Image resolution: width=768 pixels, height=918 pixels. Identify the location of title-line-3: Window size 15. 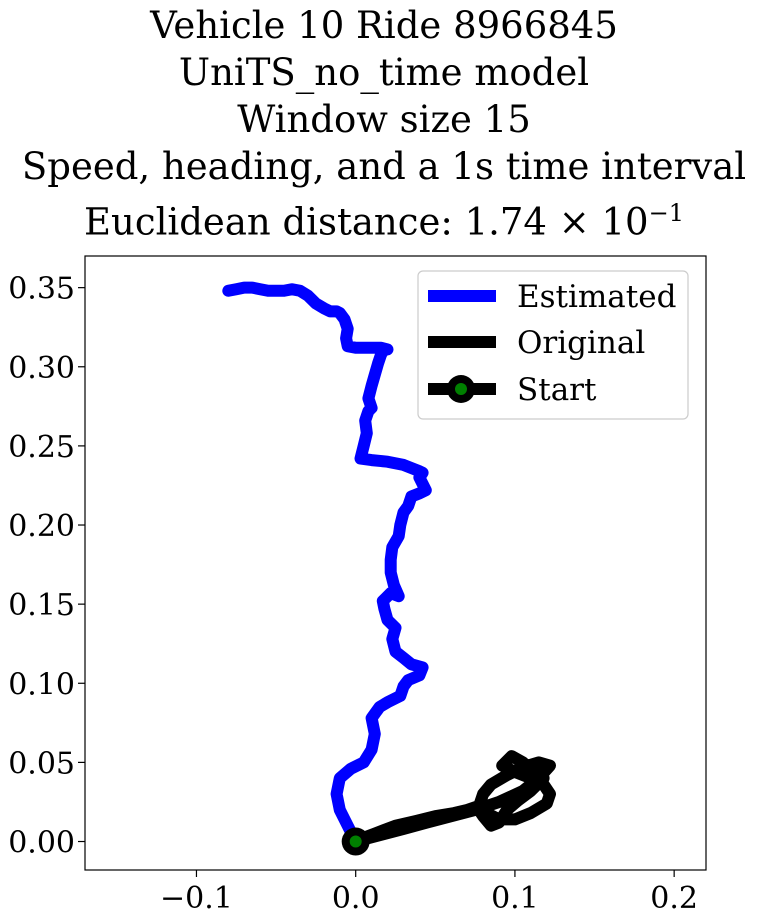
(384, 119).